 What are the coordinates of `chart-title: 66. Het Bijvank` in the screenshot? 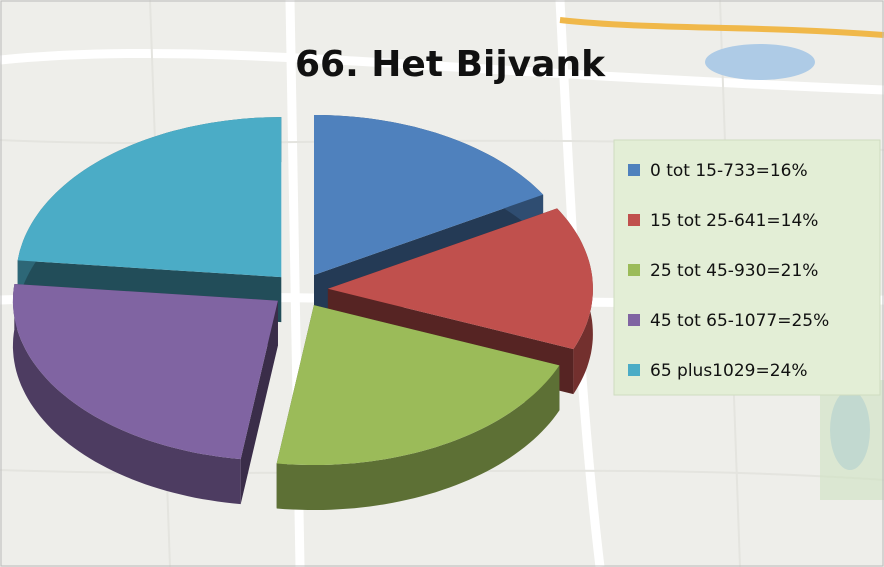 It's located at (450, 64).